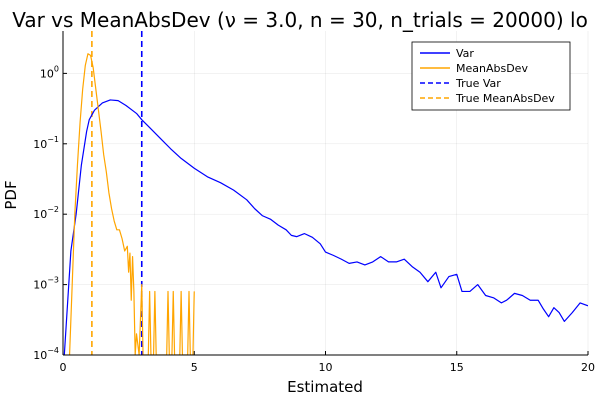 This screenshot has height=400, width=600. Describe the element at coordinates (492, 68) in the screenshot. I see `legend-label-meanabsdev: MeanAbsDev` at that location.